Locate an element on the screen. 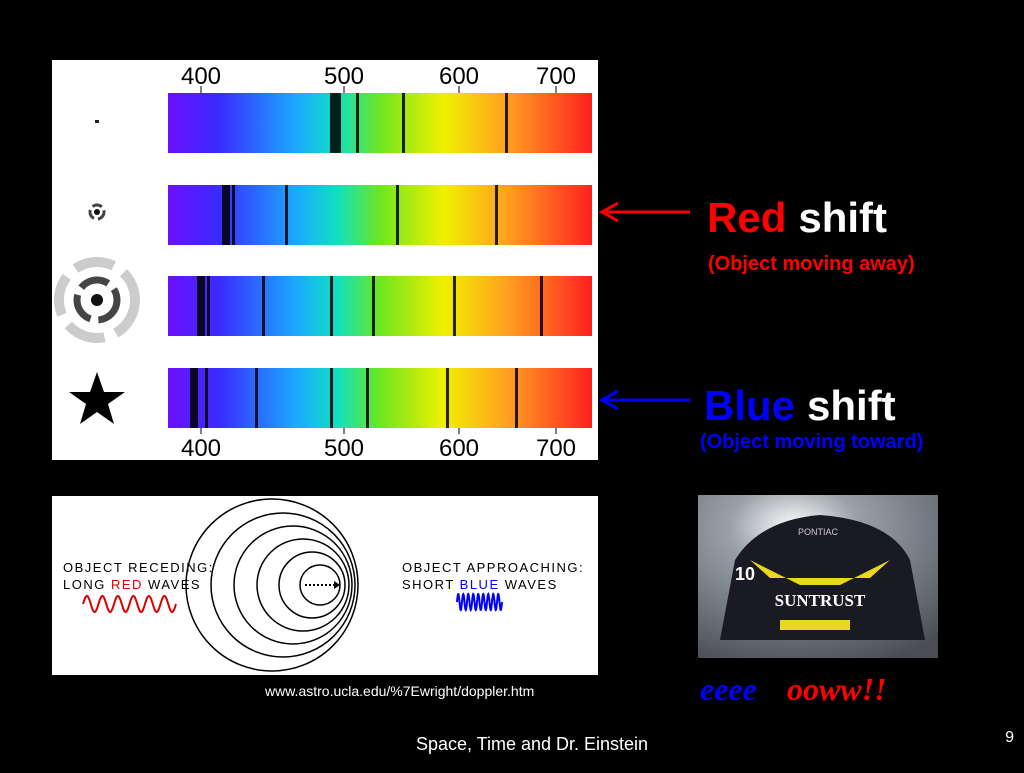 The height and width of the screenshot is (773, 1024). text: SHORT is located at coordinates (428, 584).